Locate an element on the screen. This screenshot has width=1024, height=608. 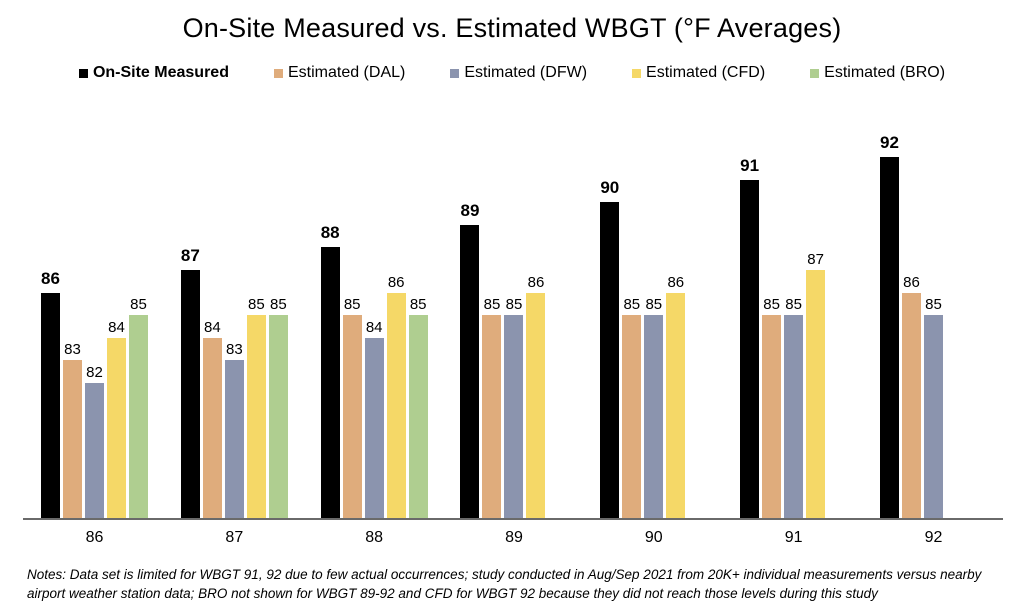
x-axis-label: 90 is located at coordinates (653, 537).